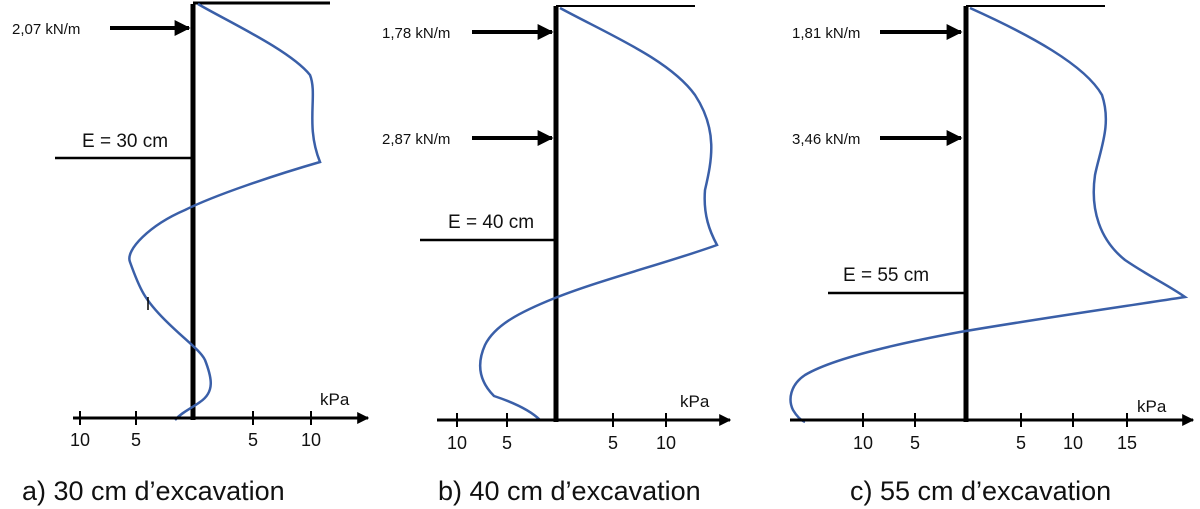 The height and width of the screenshot is (509, 1200). Describe the element at coordinates (826, 33) in the screenshot. I see `load-label: 1,81 kN/m` at that location.